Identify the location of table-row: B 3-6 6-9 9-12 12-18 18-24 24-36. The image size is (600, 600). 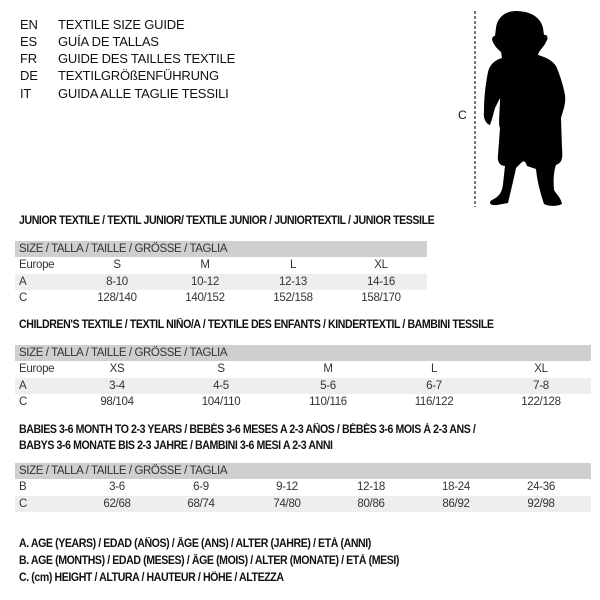
(303, 487).